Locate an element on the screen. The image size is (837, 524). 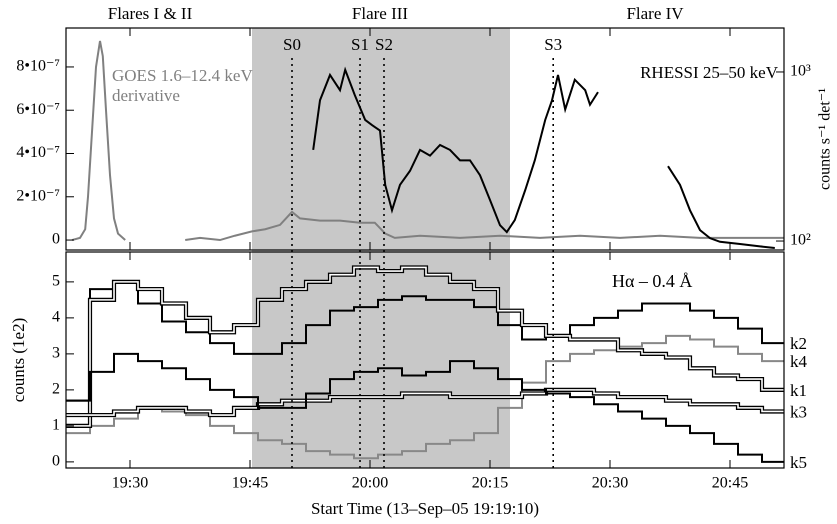
y2-tick-label: 10² is located at coordinates (800, 240).